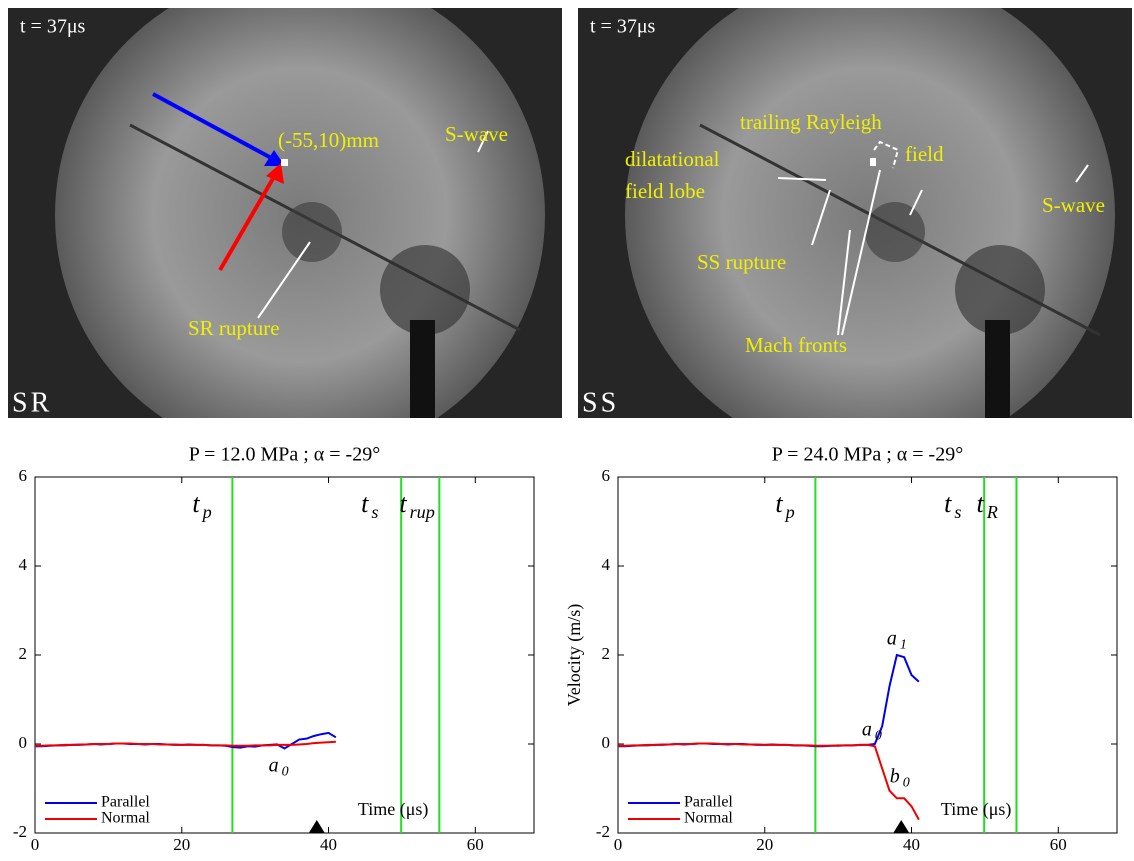  I want to click on rayleigh-label: field, so click(924, 154).